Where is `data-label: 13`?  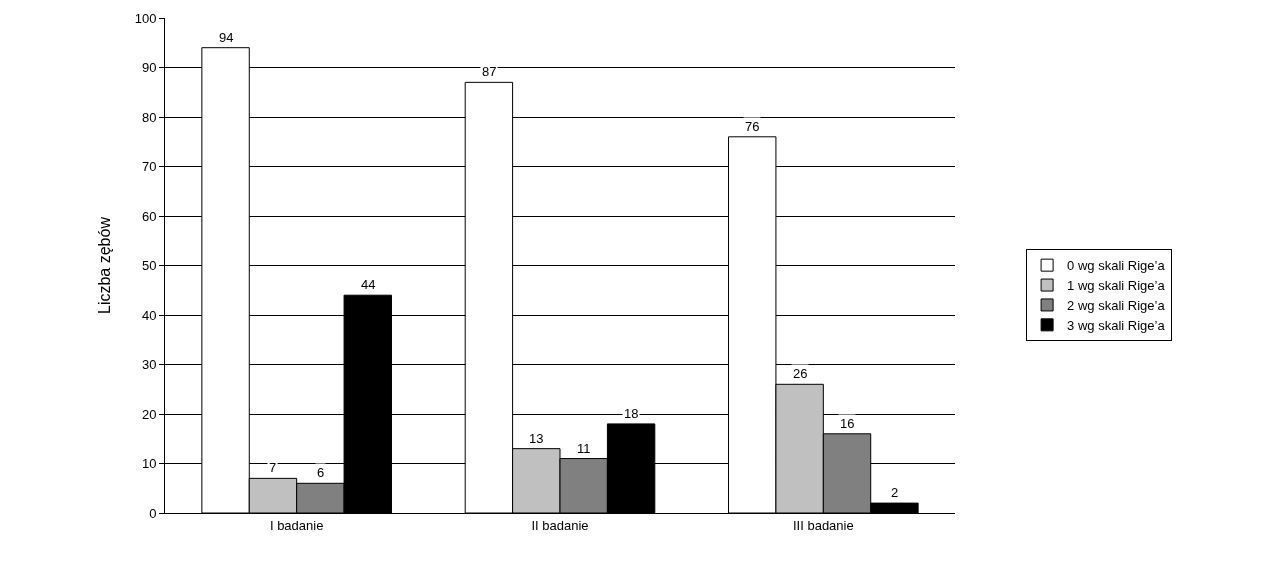 data-label: 13 is located at coordinates (536, 438).